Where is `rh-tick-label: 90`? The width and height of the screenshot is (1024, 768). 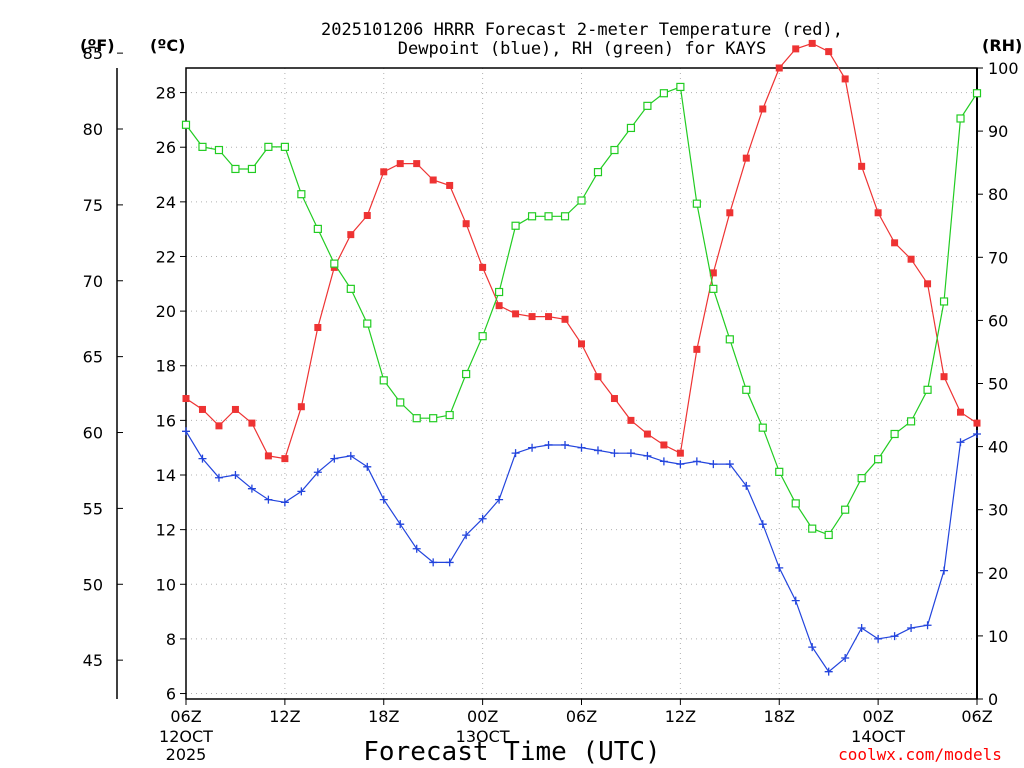
rh-tick-label: 90 is located at coordinates (998, 131).